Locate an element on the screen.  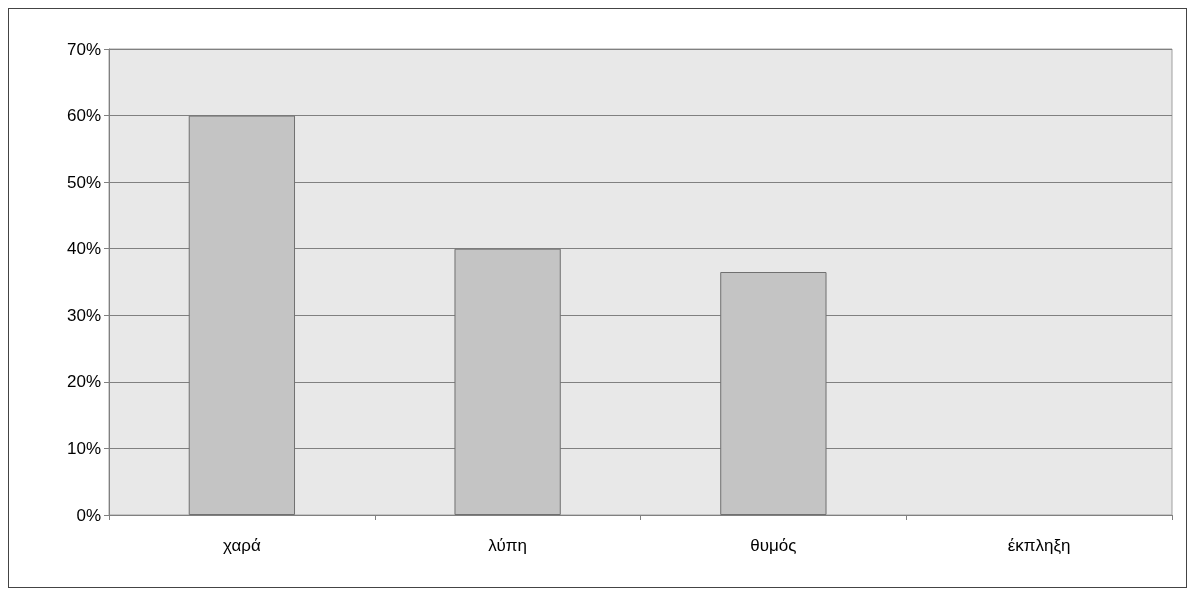
x-tick-label: χαρά is located at coordinates (241, 545).